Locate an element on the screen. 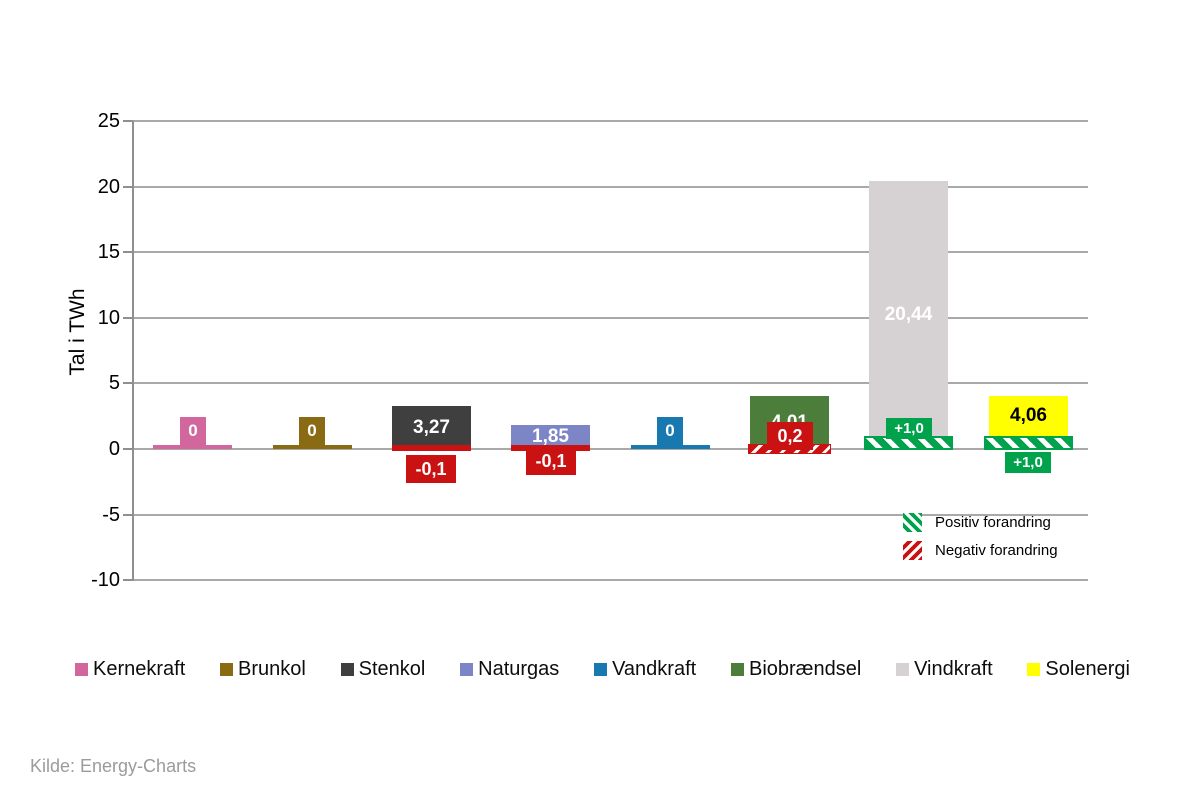  change-label-biobraendsel: 0,2 is located at coordinates (790, 436).